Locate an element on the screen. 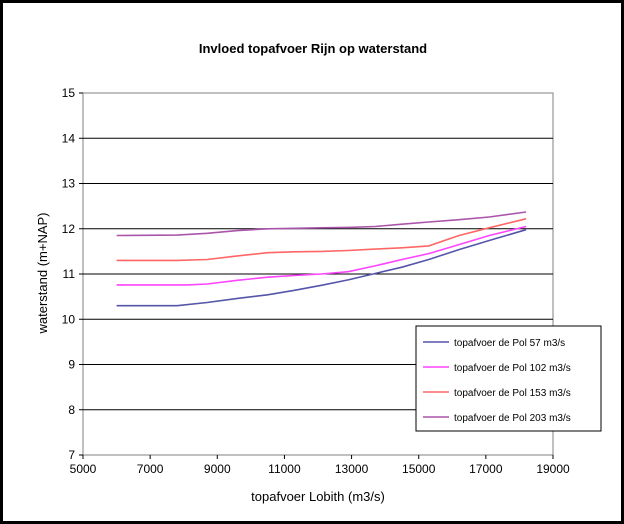  legend-box is located at coordinates (508, 378).